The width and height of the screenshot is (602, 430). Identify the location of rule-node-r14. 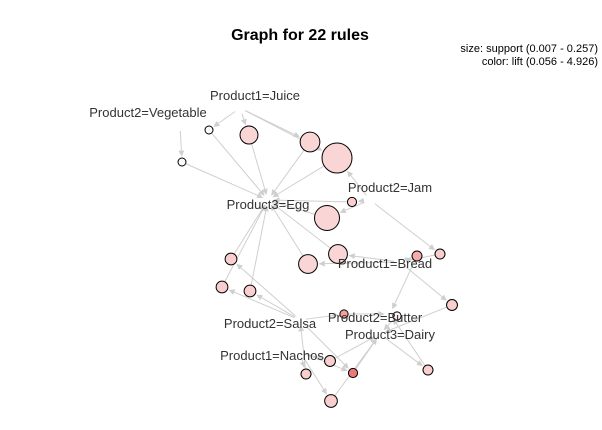
(250, 291).